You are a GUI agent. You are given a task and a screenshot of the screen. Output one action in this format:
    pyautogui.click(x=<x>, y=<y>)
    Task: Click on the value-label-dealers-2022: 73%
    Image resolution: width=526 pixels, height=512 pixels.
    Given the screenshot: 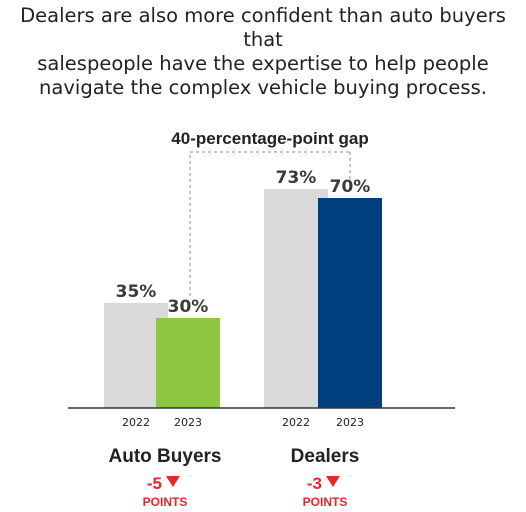 What is the action you would take?
    pyautogui.click(x=296, y=178)
    